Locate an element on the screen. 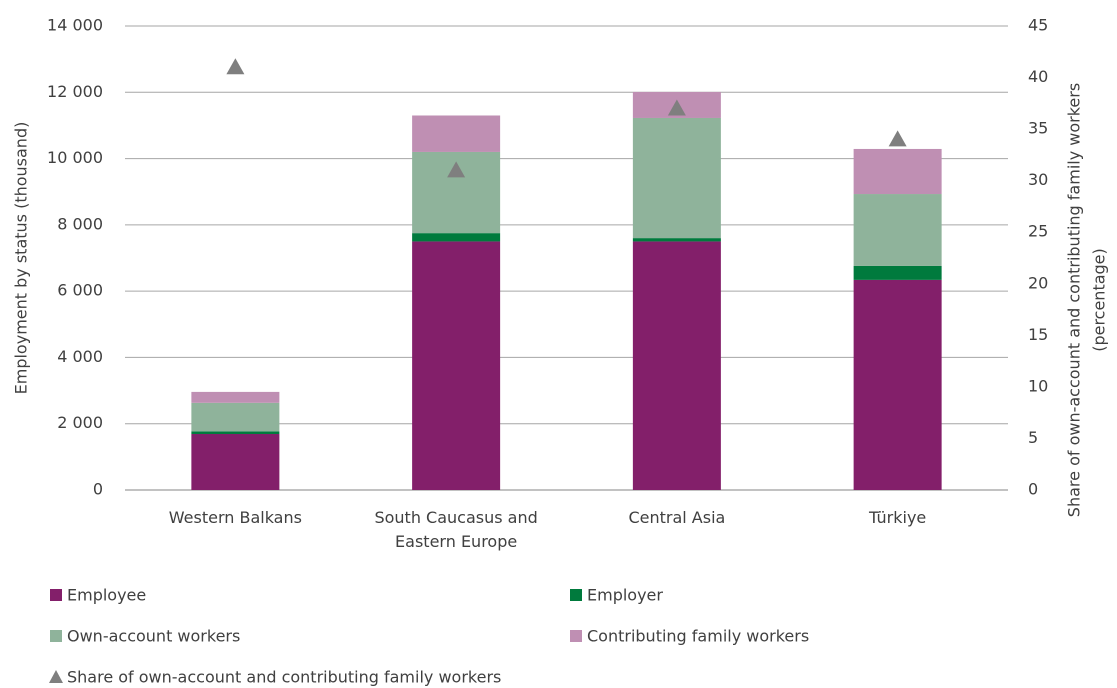 The height and width of the screenshot is (688, 1117). legend-marker is located at coordinates (56, 676).